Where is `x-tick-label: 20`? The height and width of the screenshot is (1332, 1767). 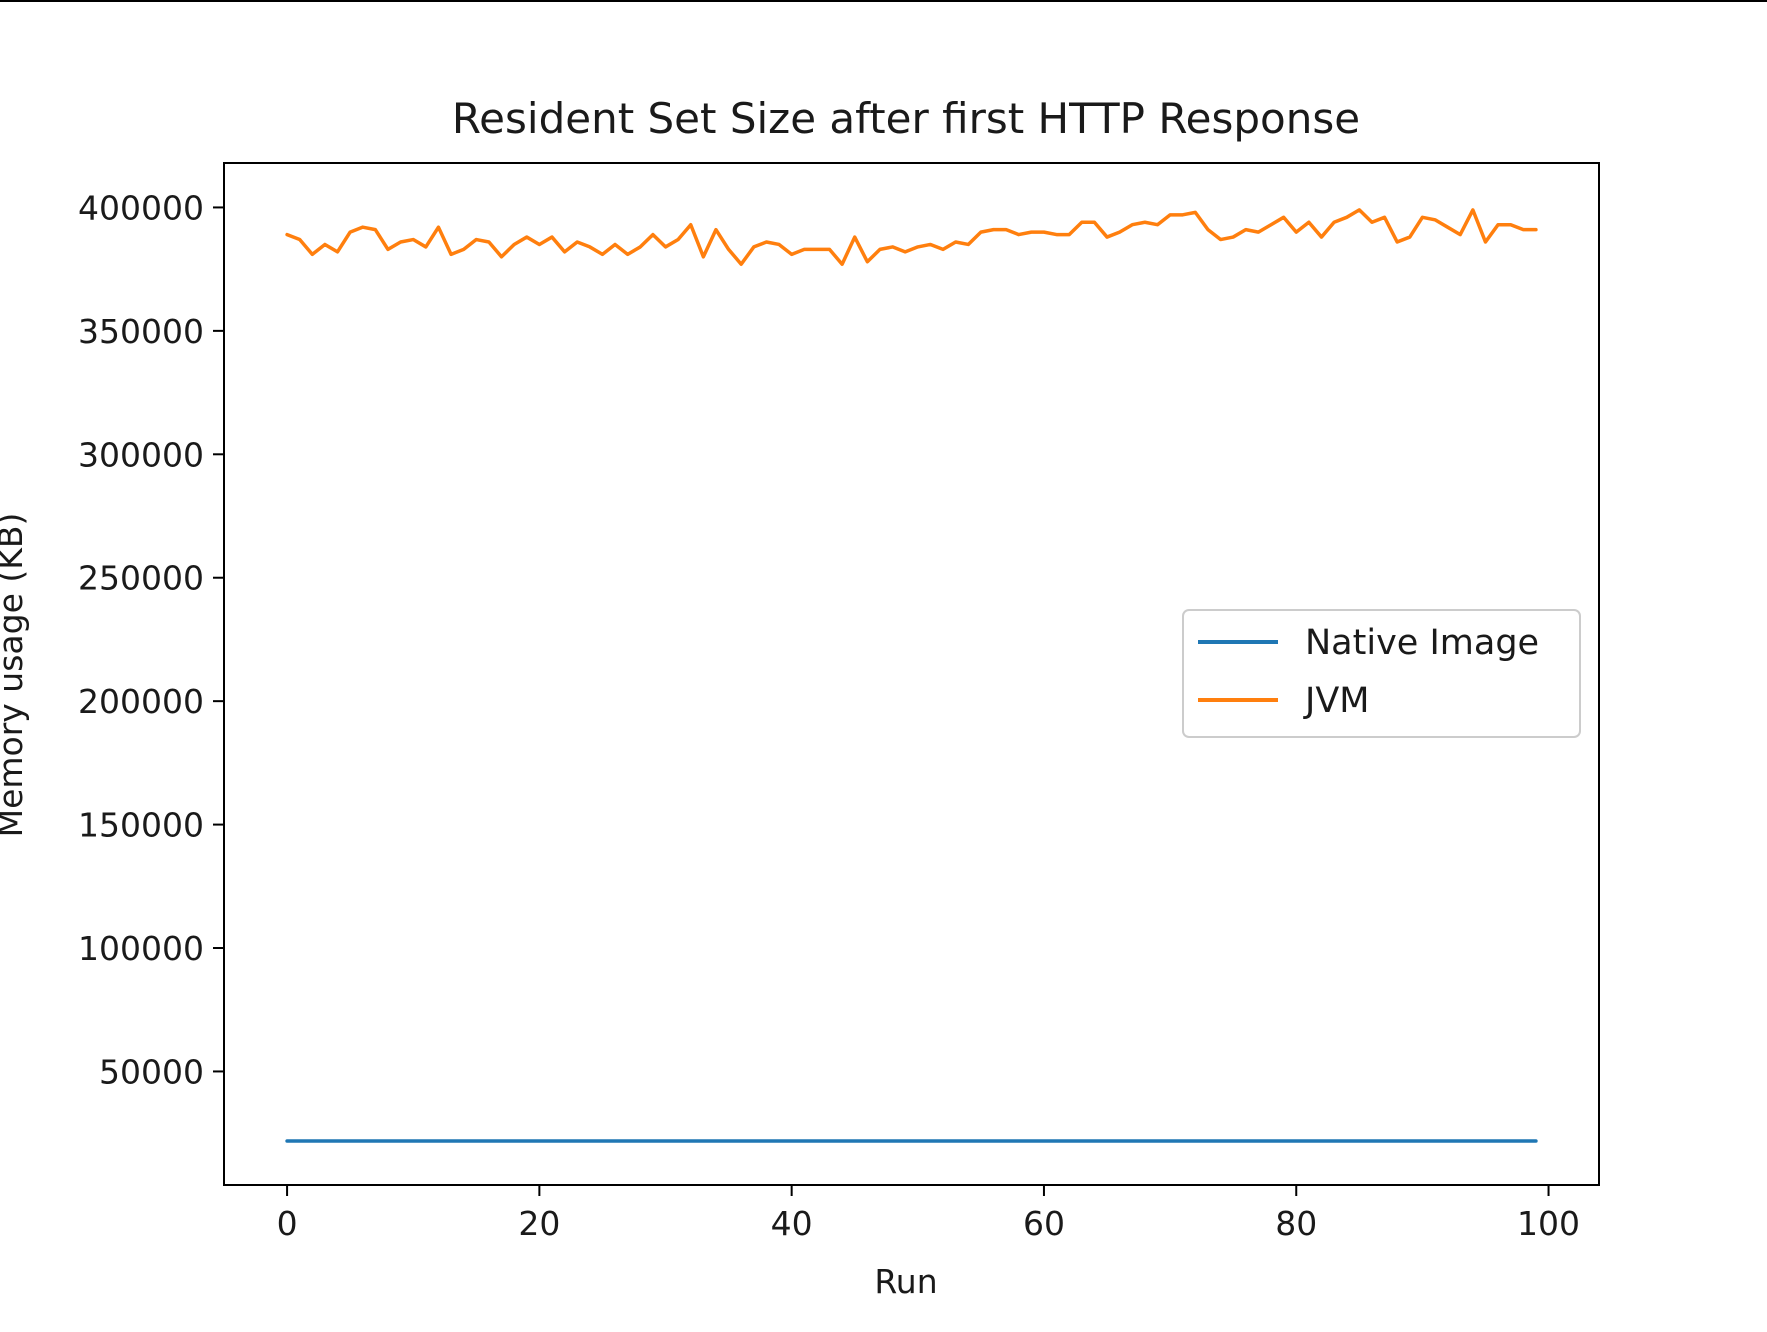
x-tick-label: 20 is located at coordinates (539, 1223).